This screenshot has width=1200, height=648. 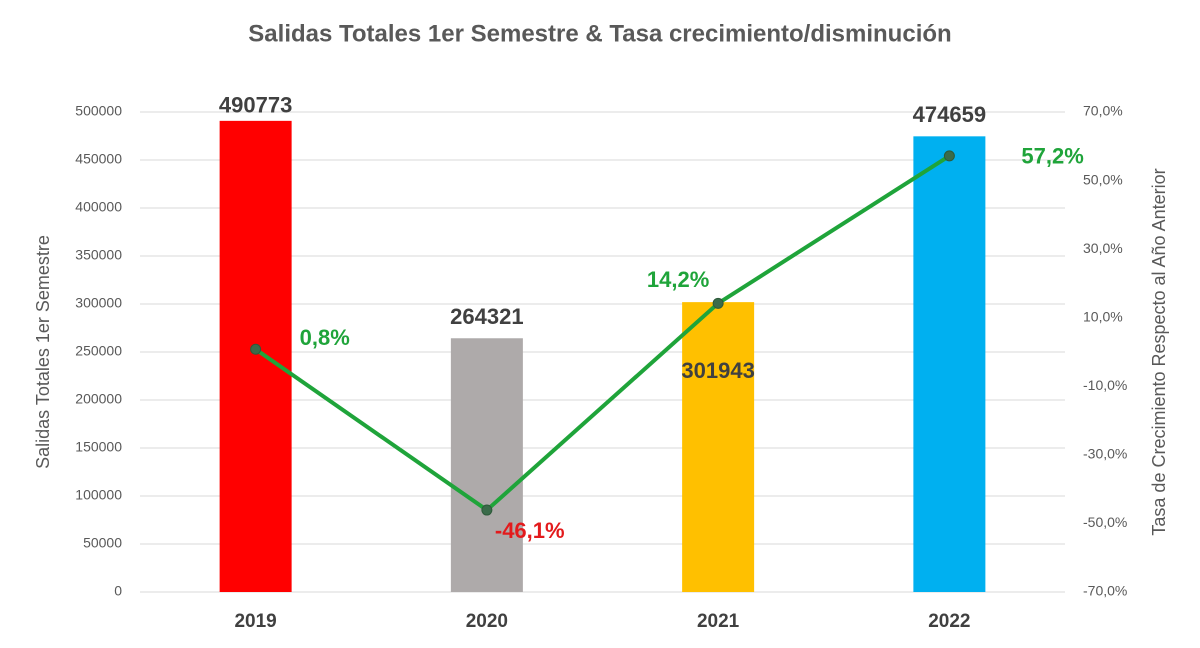 What do you see at coordinates (1103, 111) in the screenshot?
I see `y2-tick-label: 70,0%` at bounding box center [1103, 111].